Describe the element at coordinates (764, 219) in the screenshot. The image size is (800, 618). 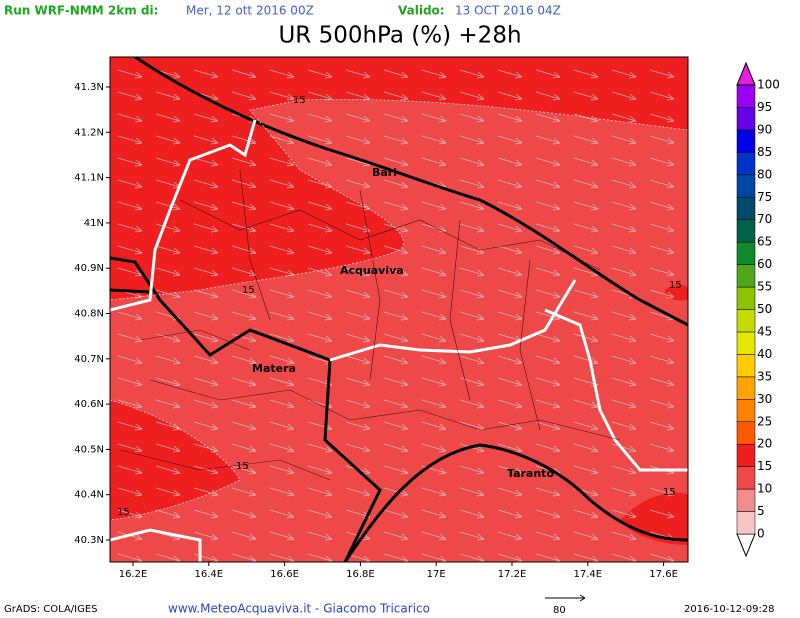
I see `colorbar-label: 70` at that location.